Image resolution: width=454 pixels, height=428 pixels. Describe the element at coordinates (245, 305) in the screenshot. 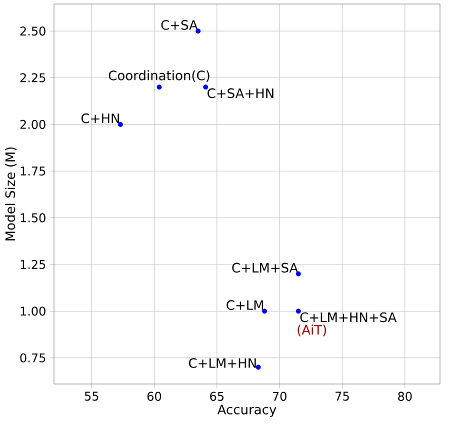

I see `annotation: C+LM` at that location.